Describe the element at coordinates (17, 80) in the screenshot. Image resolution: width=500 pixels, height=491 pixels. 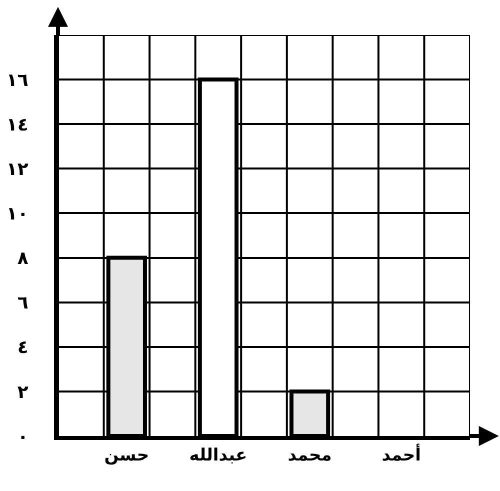
I see `y-tick-label: ١٦` at that location.